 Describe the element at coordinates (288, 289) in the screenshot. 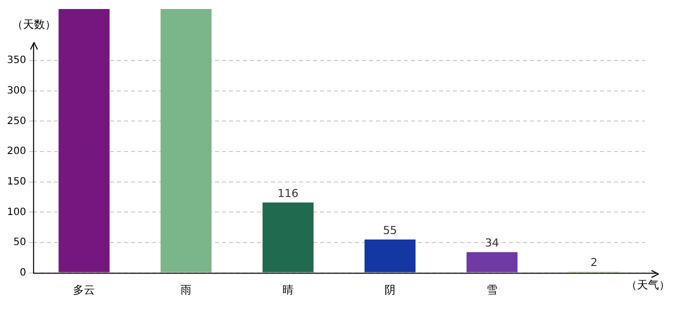

I see `x-tick-label: 晴` at that location.